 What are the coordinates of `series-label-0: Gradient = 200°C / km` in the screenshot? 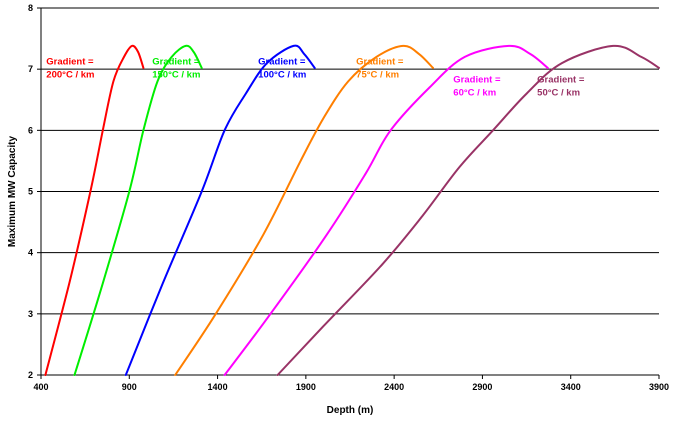 It's located at (70, 68).